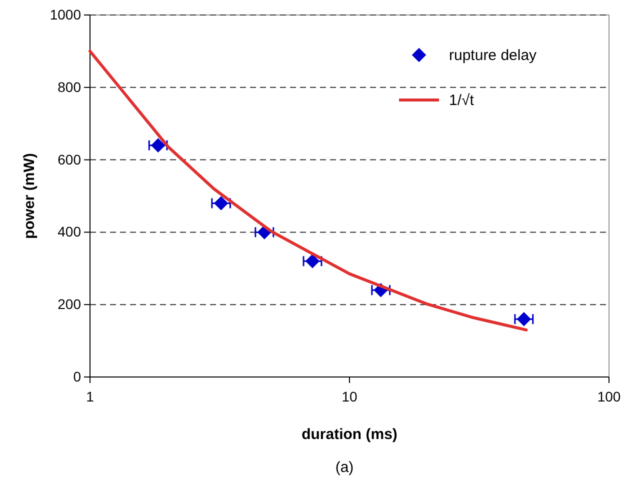 Image resolution: width=632 pixels, height=478 pixels. I want to click on x-tick-label: 10, so click(350, 396).